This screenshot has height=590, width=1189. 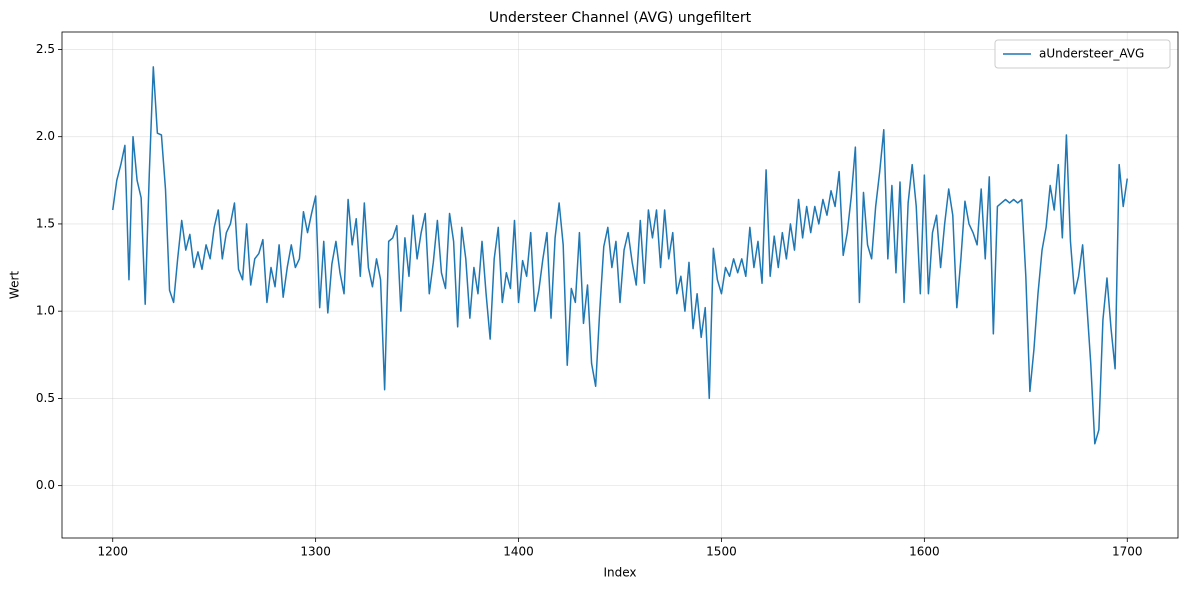 I want to click on x-tick-label: 1200, so click(x=112, y=552).